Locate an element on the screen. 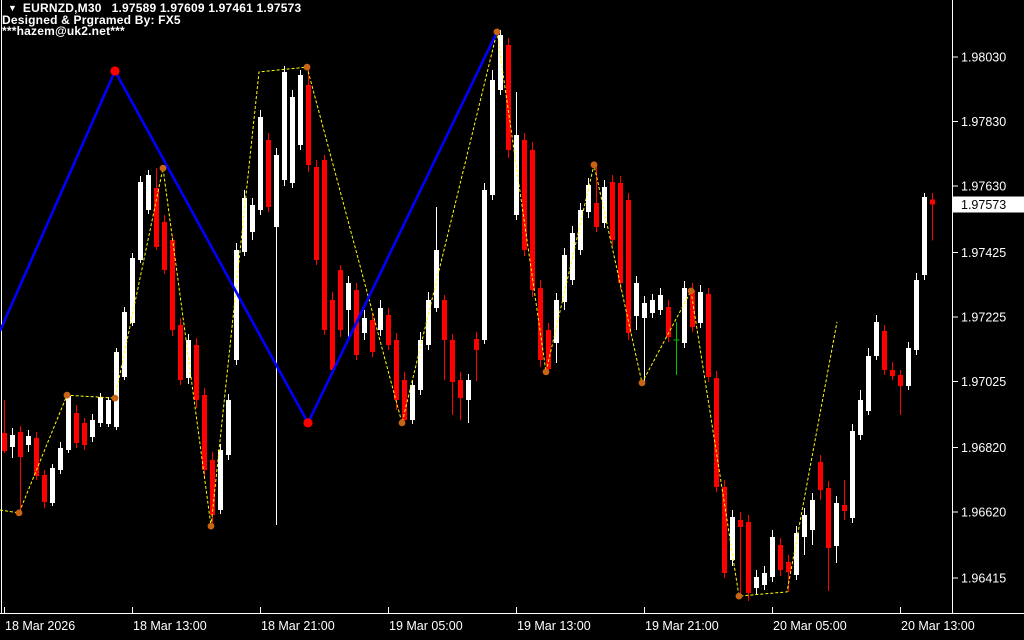  indicator-watermark-line1: Designed & Prgramed By: FX5 is located at coordinates (91, 20).